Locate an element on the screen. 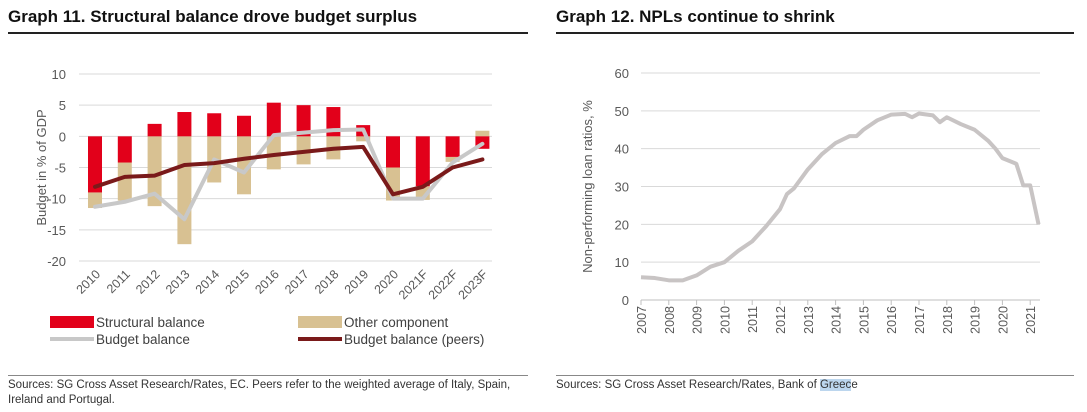 The width and height of the screenshot is (1087, 412). x-tick-label: 2021 is located at coordinates (1031, 320).